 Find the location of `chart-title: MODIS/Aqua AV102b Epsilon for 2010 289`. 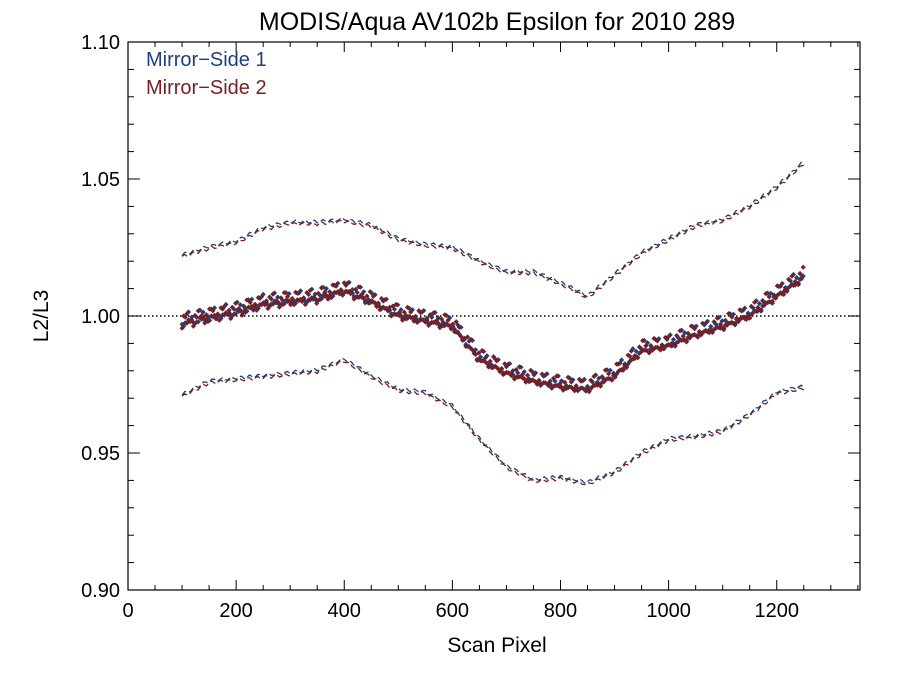

chart-title: MODIS/Aqua AV102b Epsilon for 2010 289 is located at coordinates (497, 22).